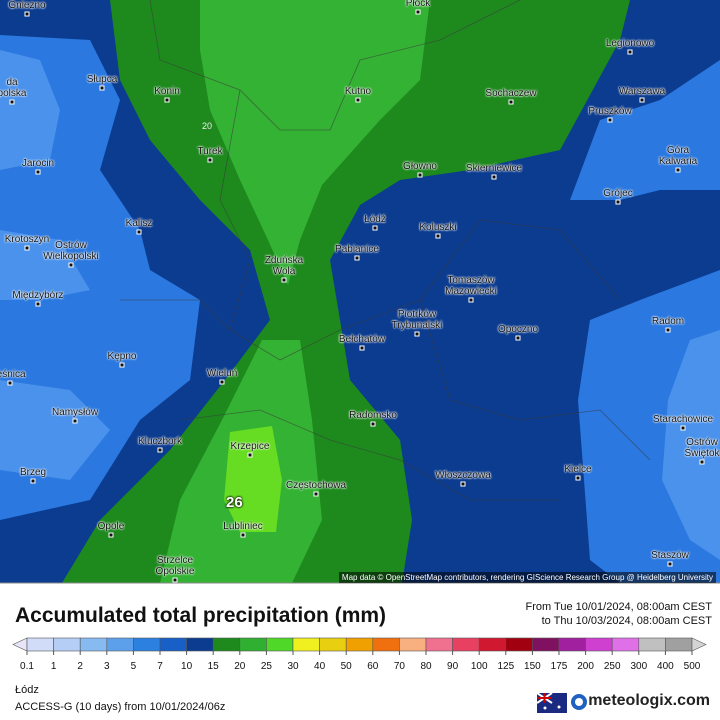 This screenshot has width=720, height=720. I want to click on legend-label: 250, so click(612, 666).